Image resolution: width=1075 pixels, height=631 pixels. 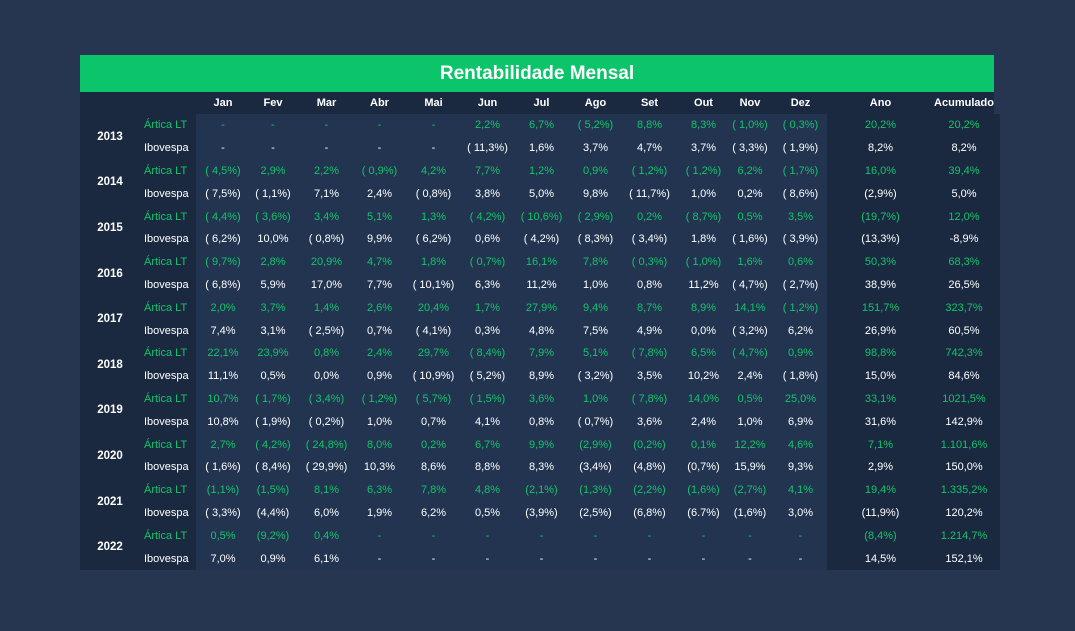 I want to click on month-value-jan: ( 6,8%), so click(x=223, y=285).